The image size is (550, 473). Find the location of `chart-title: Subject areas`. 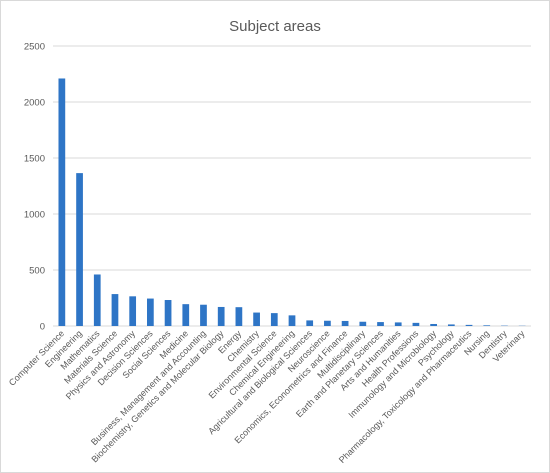

chart-title: Subject areas is located at coordinates (275, 26).